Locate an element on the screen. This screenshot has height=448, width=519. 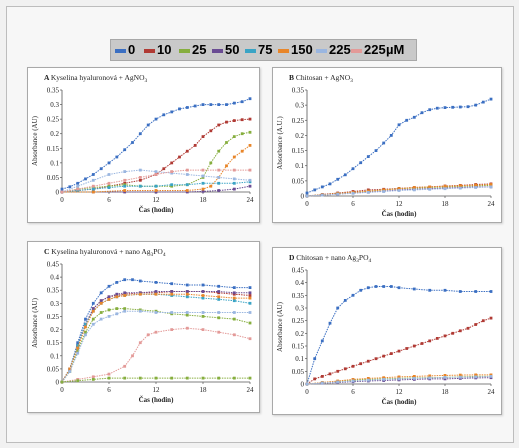
chart-title-text: Chitosan + nano Ag is located at coordinates (326, 257).